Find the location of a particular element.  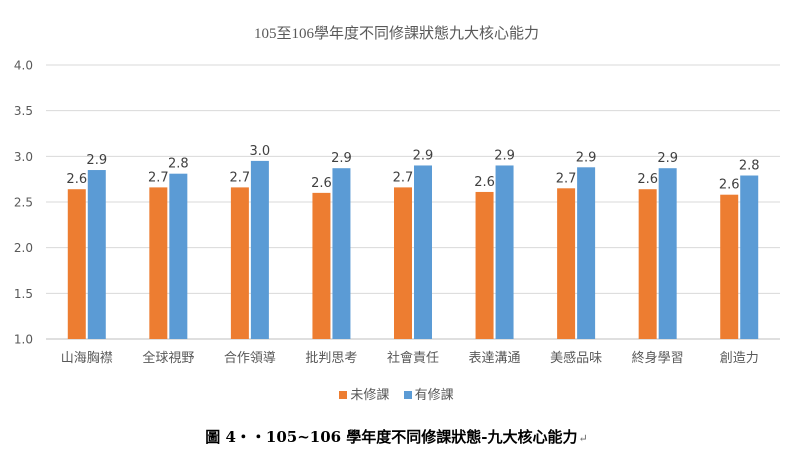

x-tick-label: 創造力 is located at coordinates (739, 358).